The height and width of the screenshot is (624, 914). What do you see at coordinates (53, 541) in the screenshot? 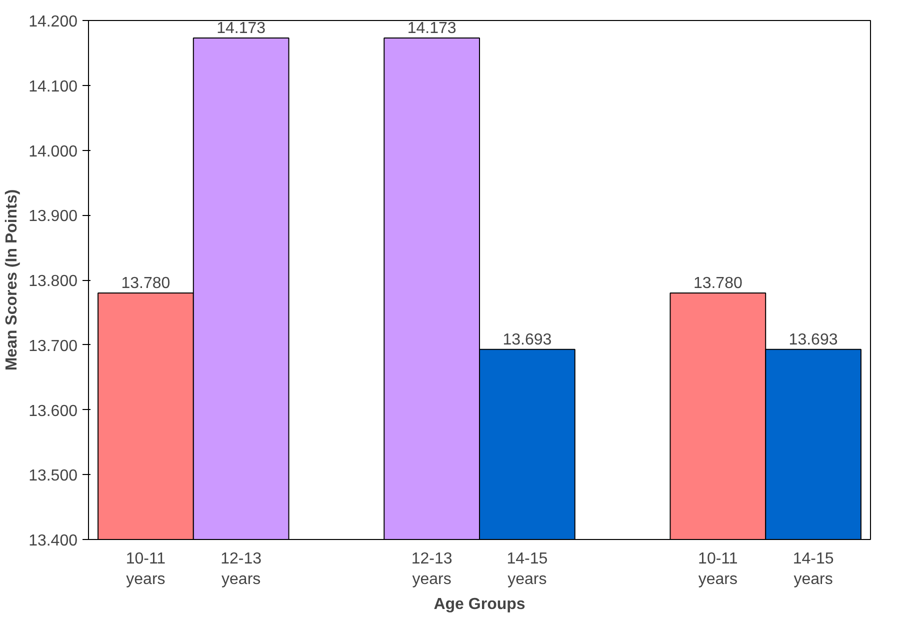
I see `y-tick-label: 13.400` at bounding box center [53, 541].